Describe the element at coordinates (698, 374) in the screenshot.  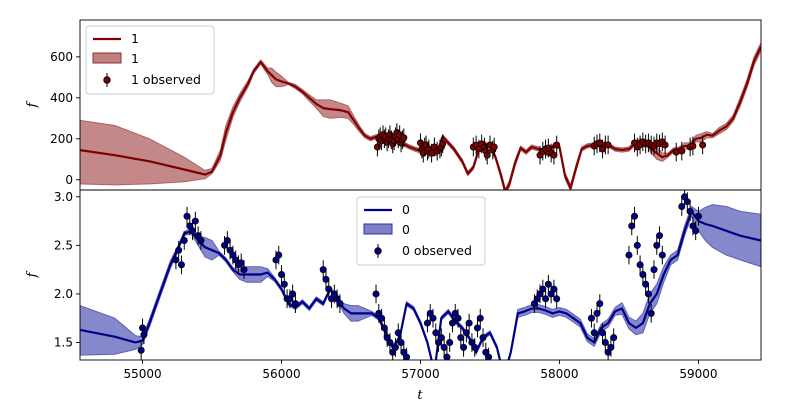
I see `bottom-xtick-label: 59000` at that location.